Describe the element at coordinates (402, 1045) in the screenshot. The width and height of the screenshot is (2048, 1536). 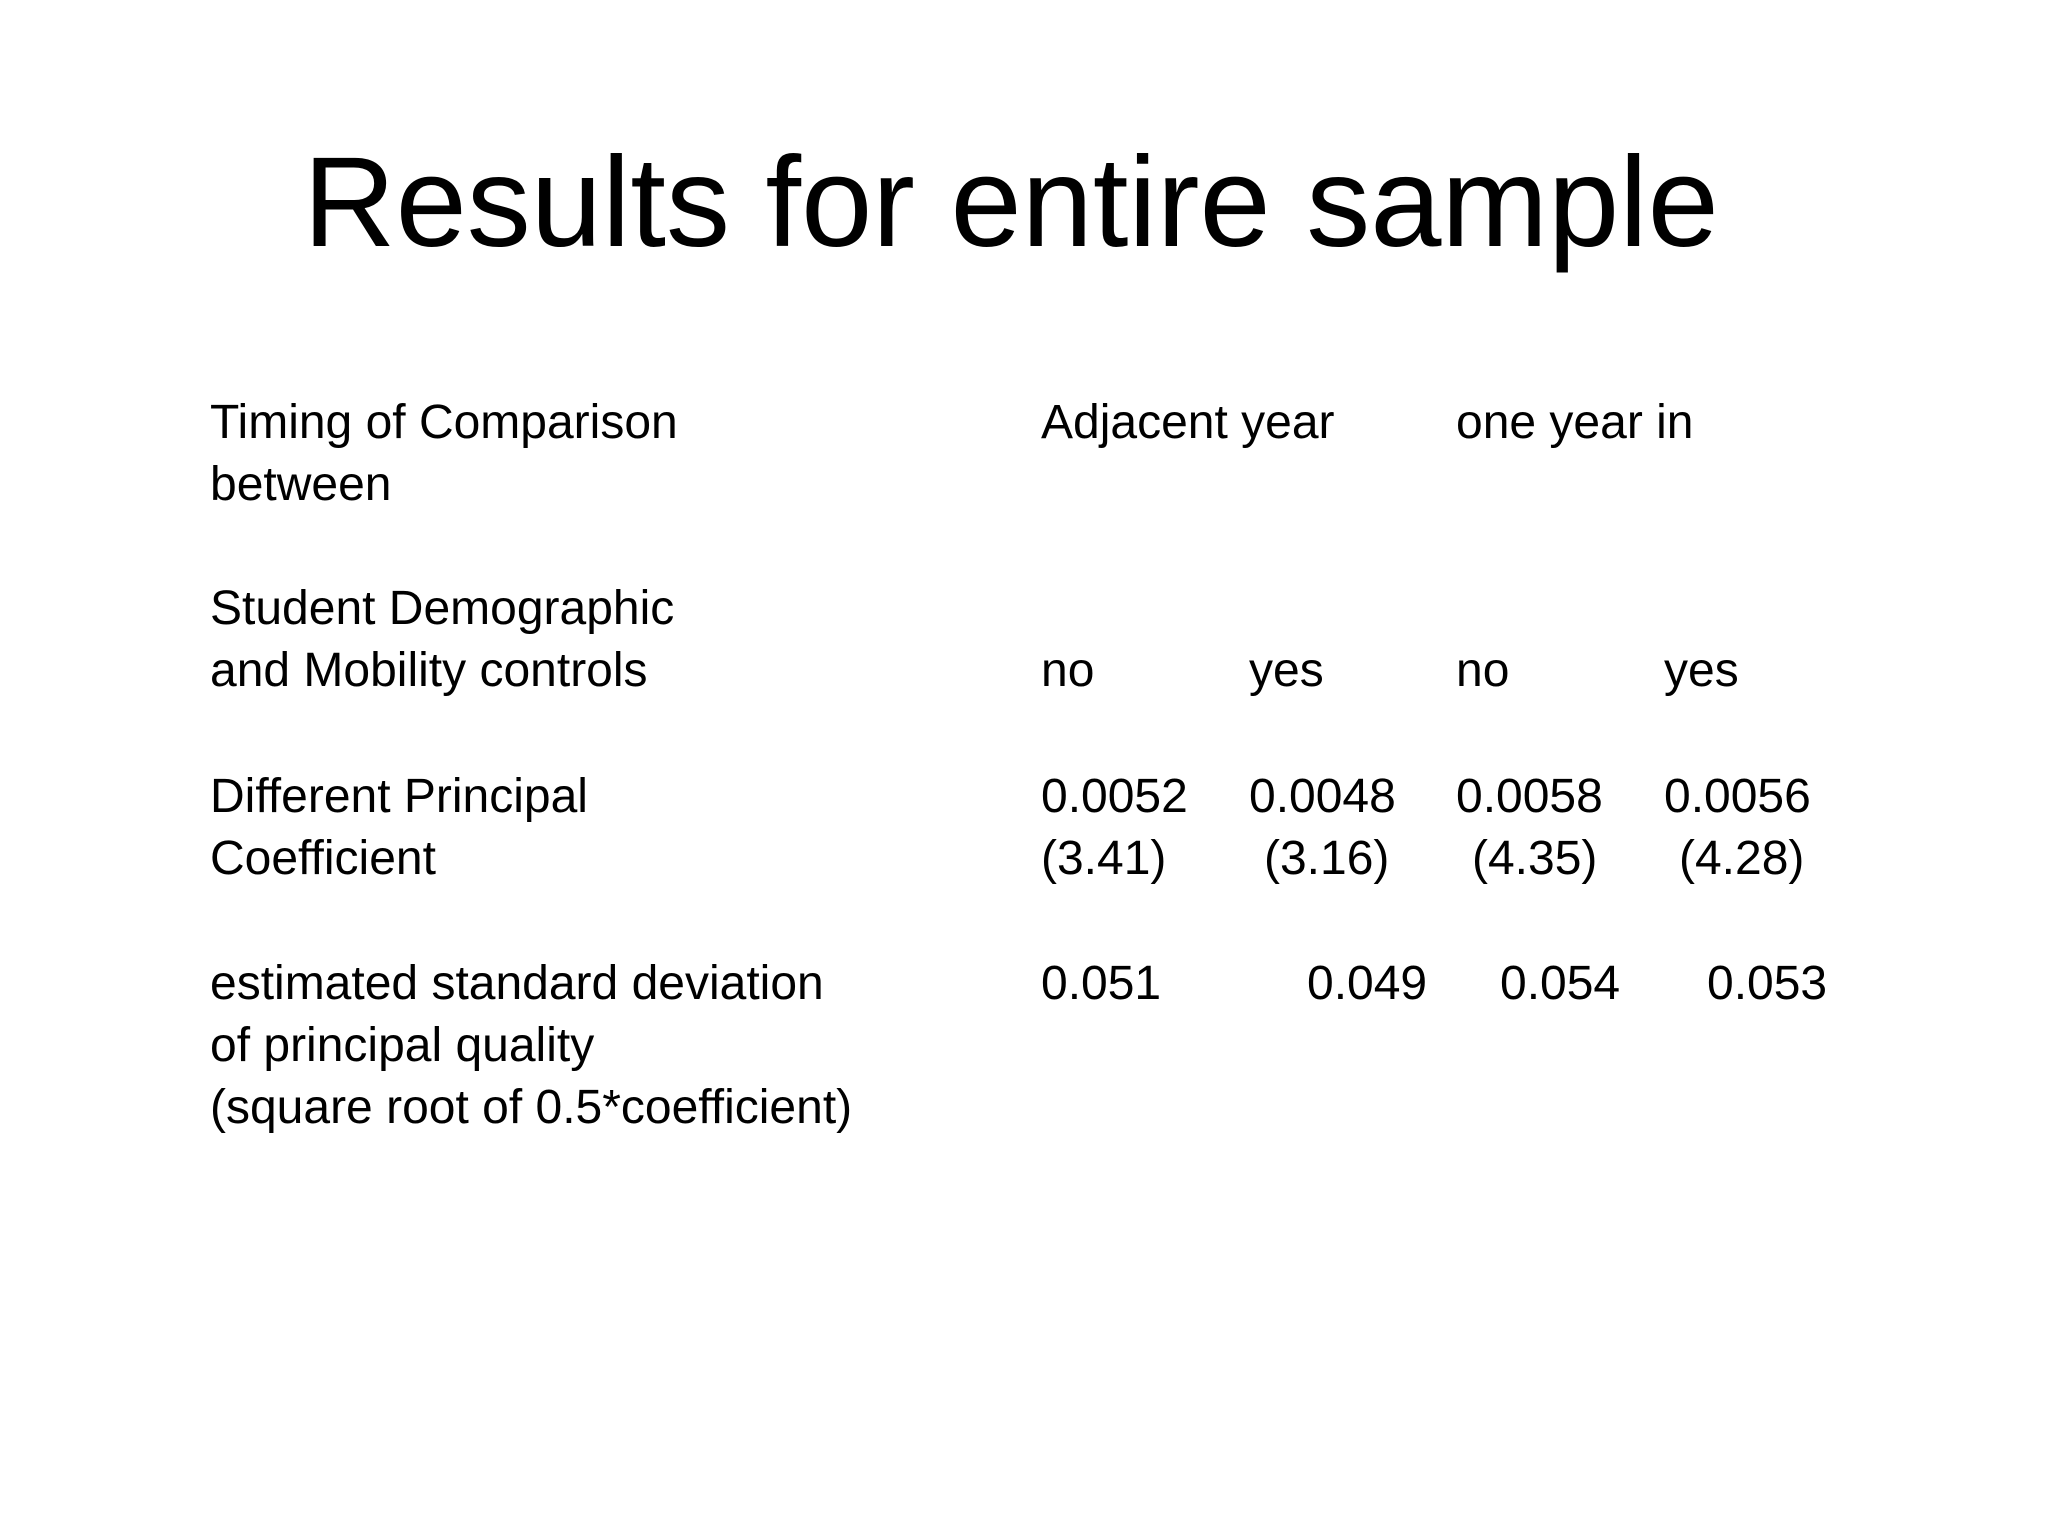
I see `stddev-label-line-2: of principal quality` at that location.